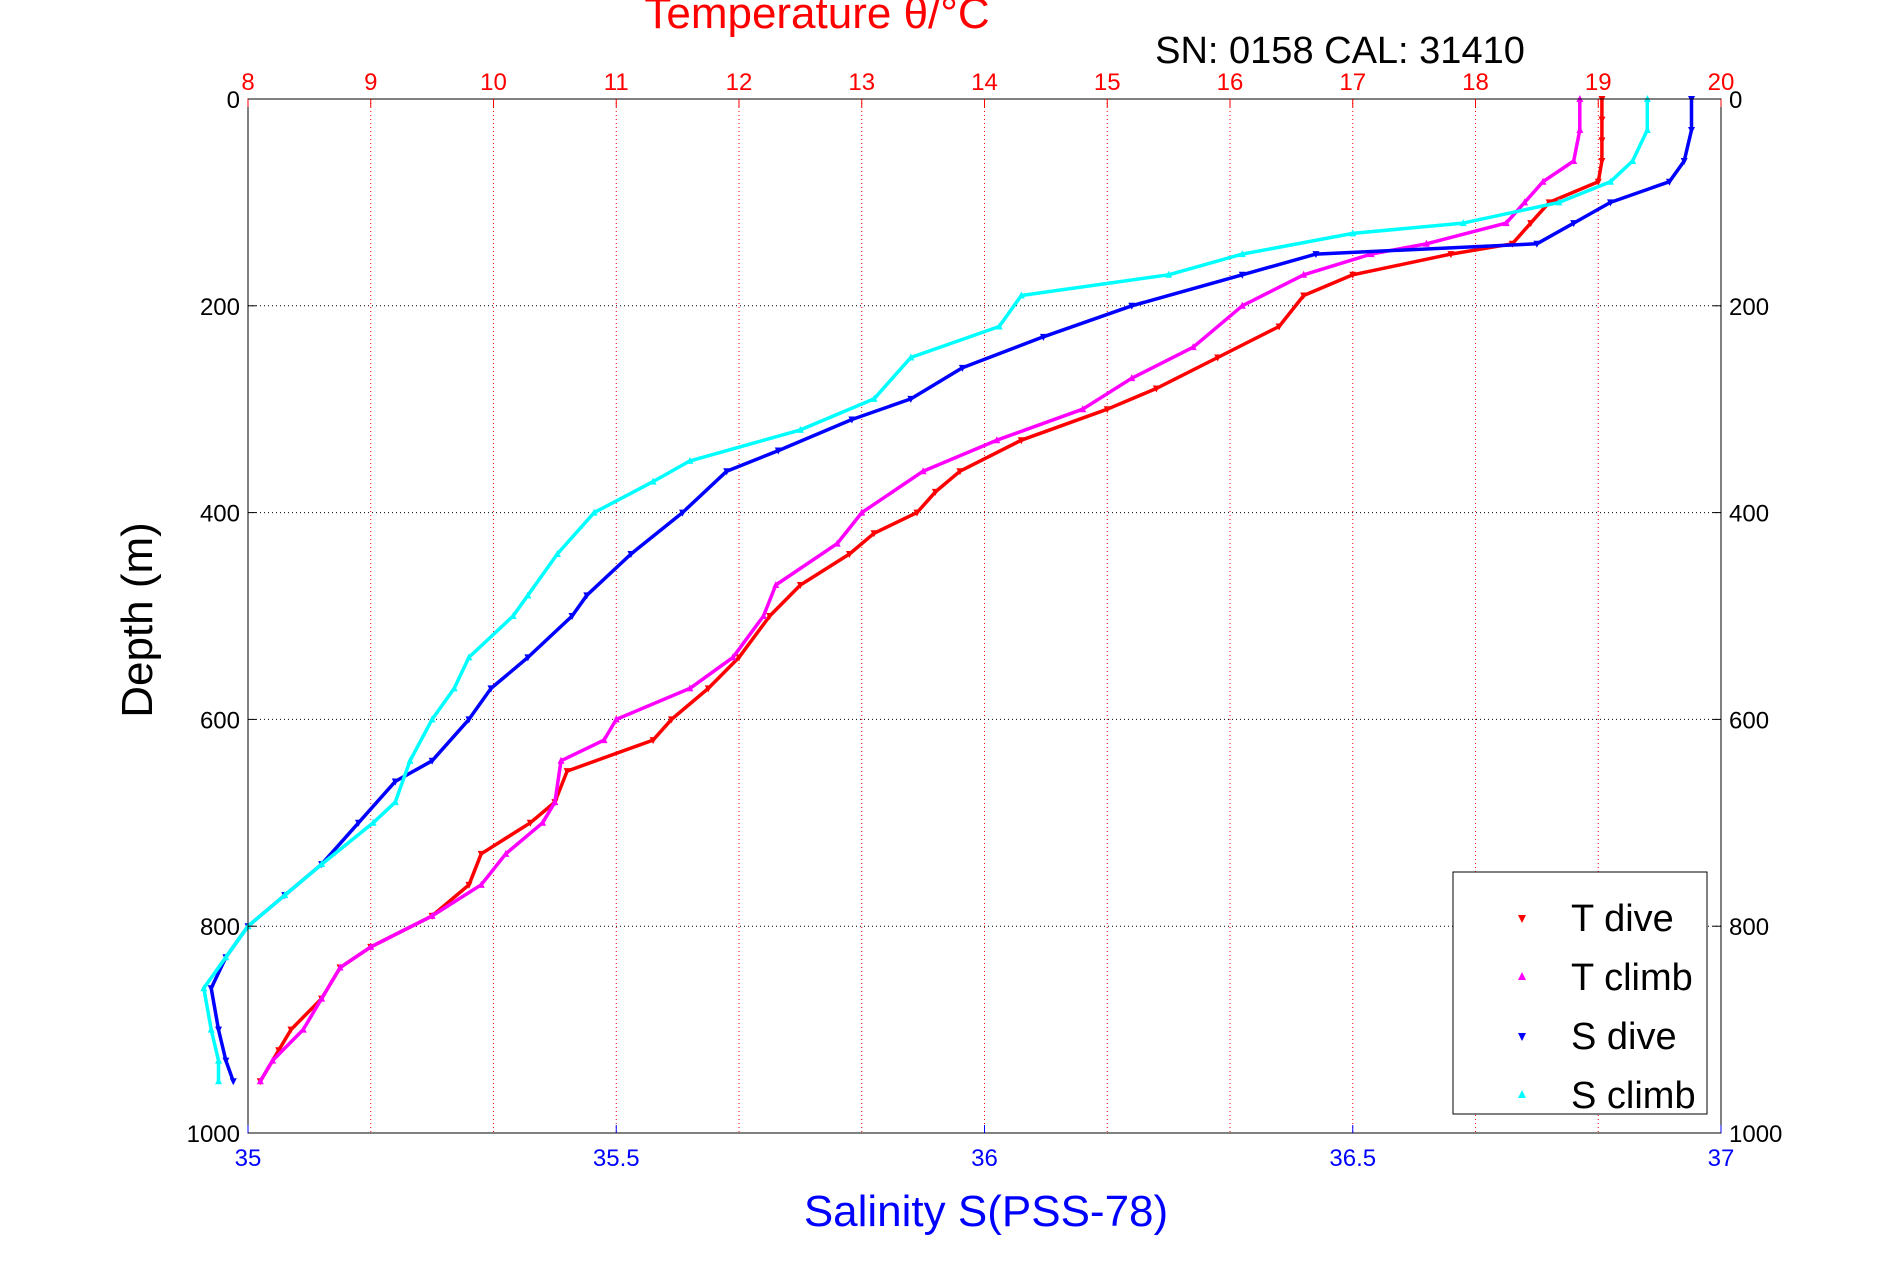 The height and width of the screenshot is (1262, 1891). Describe the element at coordinates (1749, 307) in the screenshot. I see `right-tick-label: 200` at that location.